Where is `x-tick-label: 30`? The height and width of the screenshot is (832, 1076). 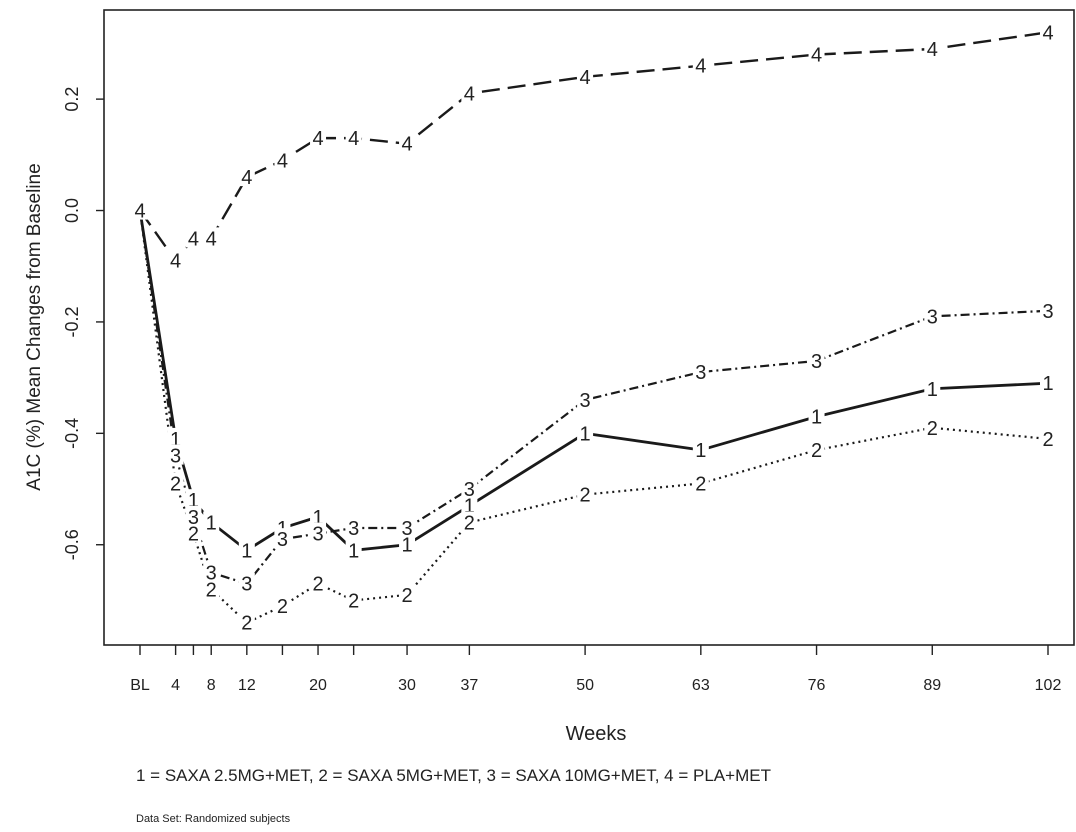 x-tick-label: 30 is located at coordinates (407, 685).